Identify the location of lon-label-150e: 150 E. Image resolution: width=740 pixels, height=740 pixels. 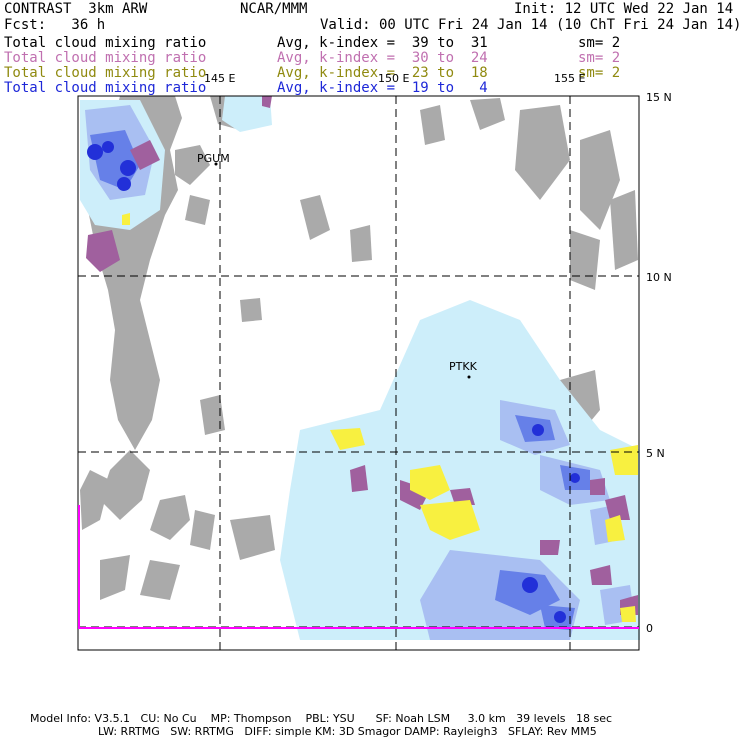
(393, 78).